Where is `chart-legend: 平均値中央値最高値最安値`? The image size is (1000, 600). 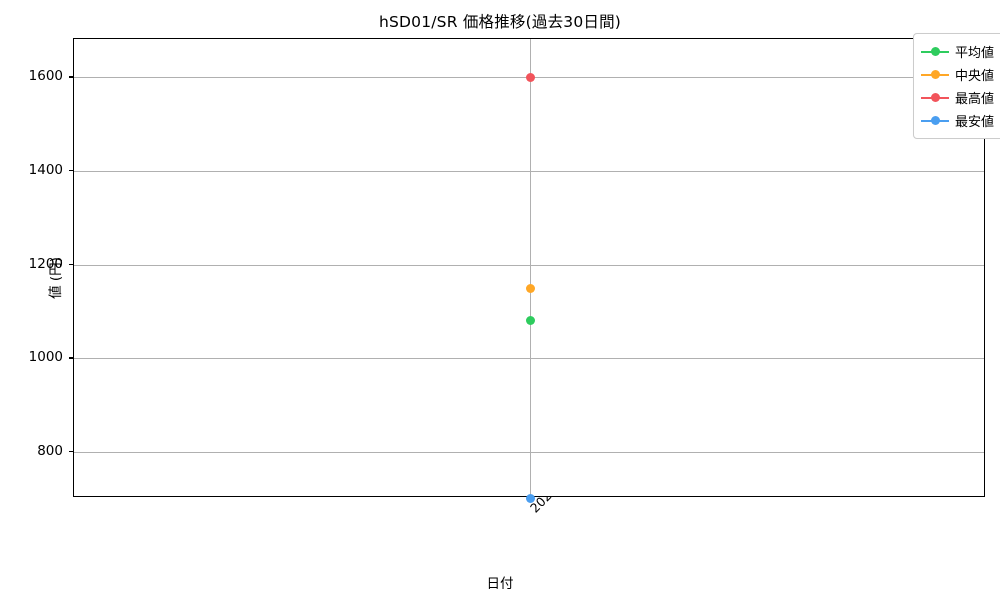 chart-legend: 平均値中央値最高値最安値 is located at coordinates (956, 86).